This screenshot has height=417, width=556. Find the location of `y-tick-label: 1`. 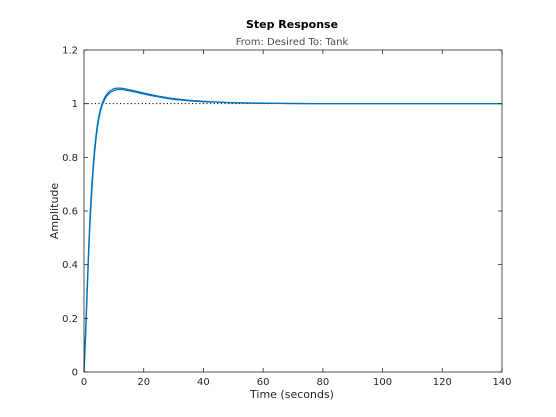

y-tick-label: 1 is located at coordinates (75, 104).